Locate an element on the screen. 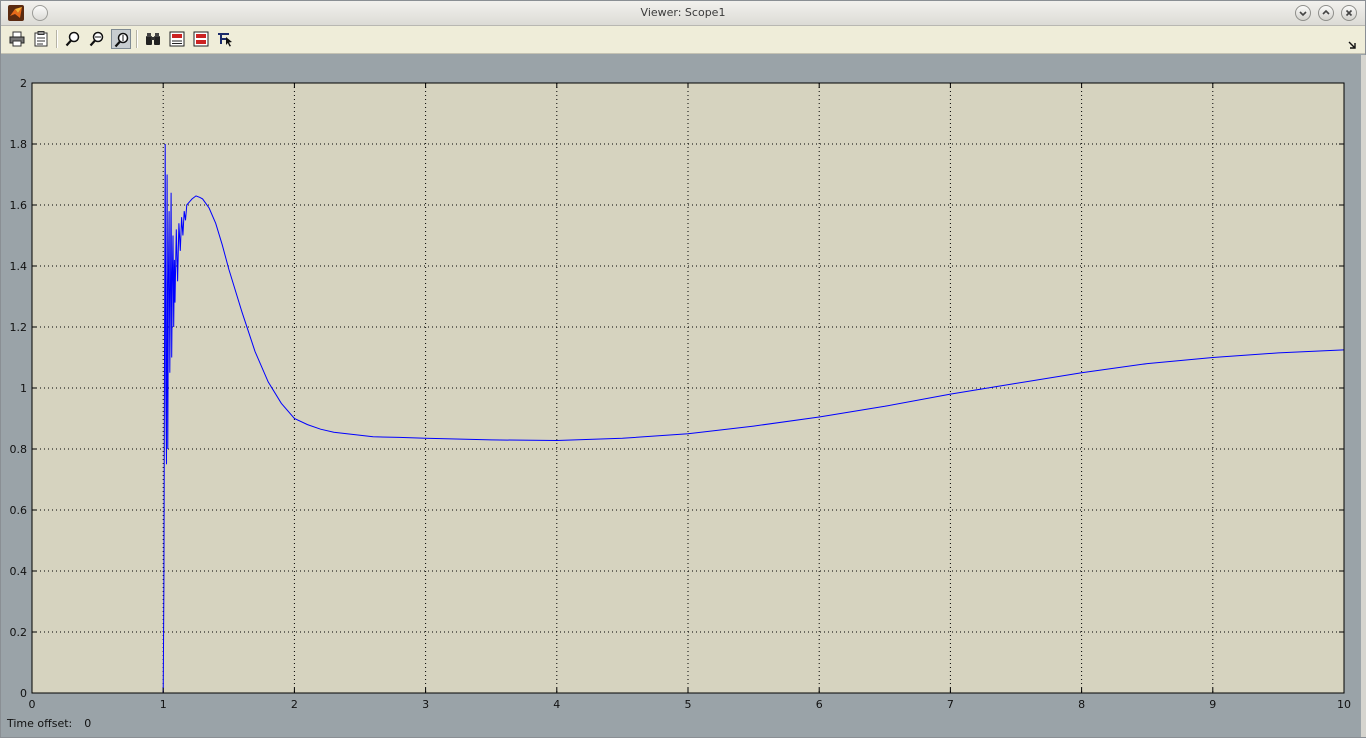 Image resolution: width=1366 pixels, height=738 pixels. signal-selection-button is located at coordinates (225, 39).